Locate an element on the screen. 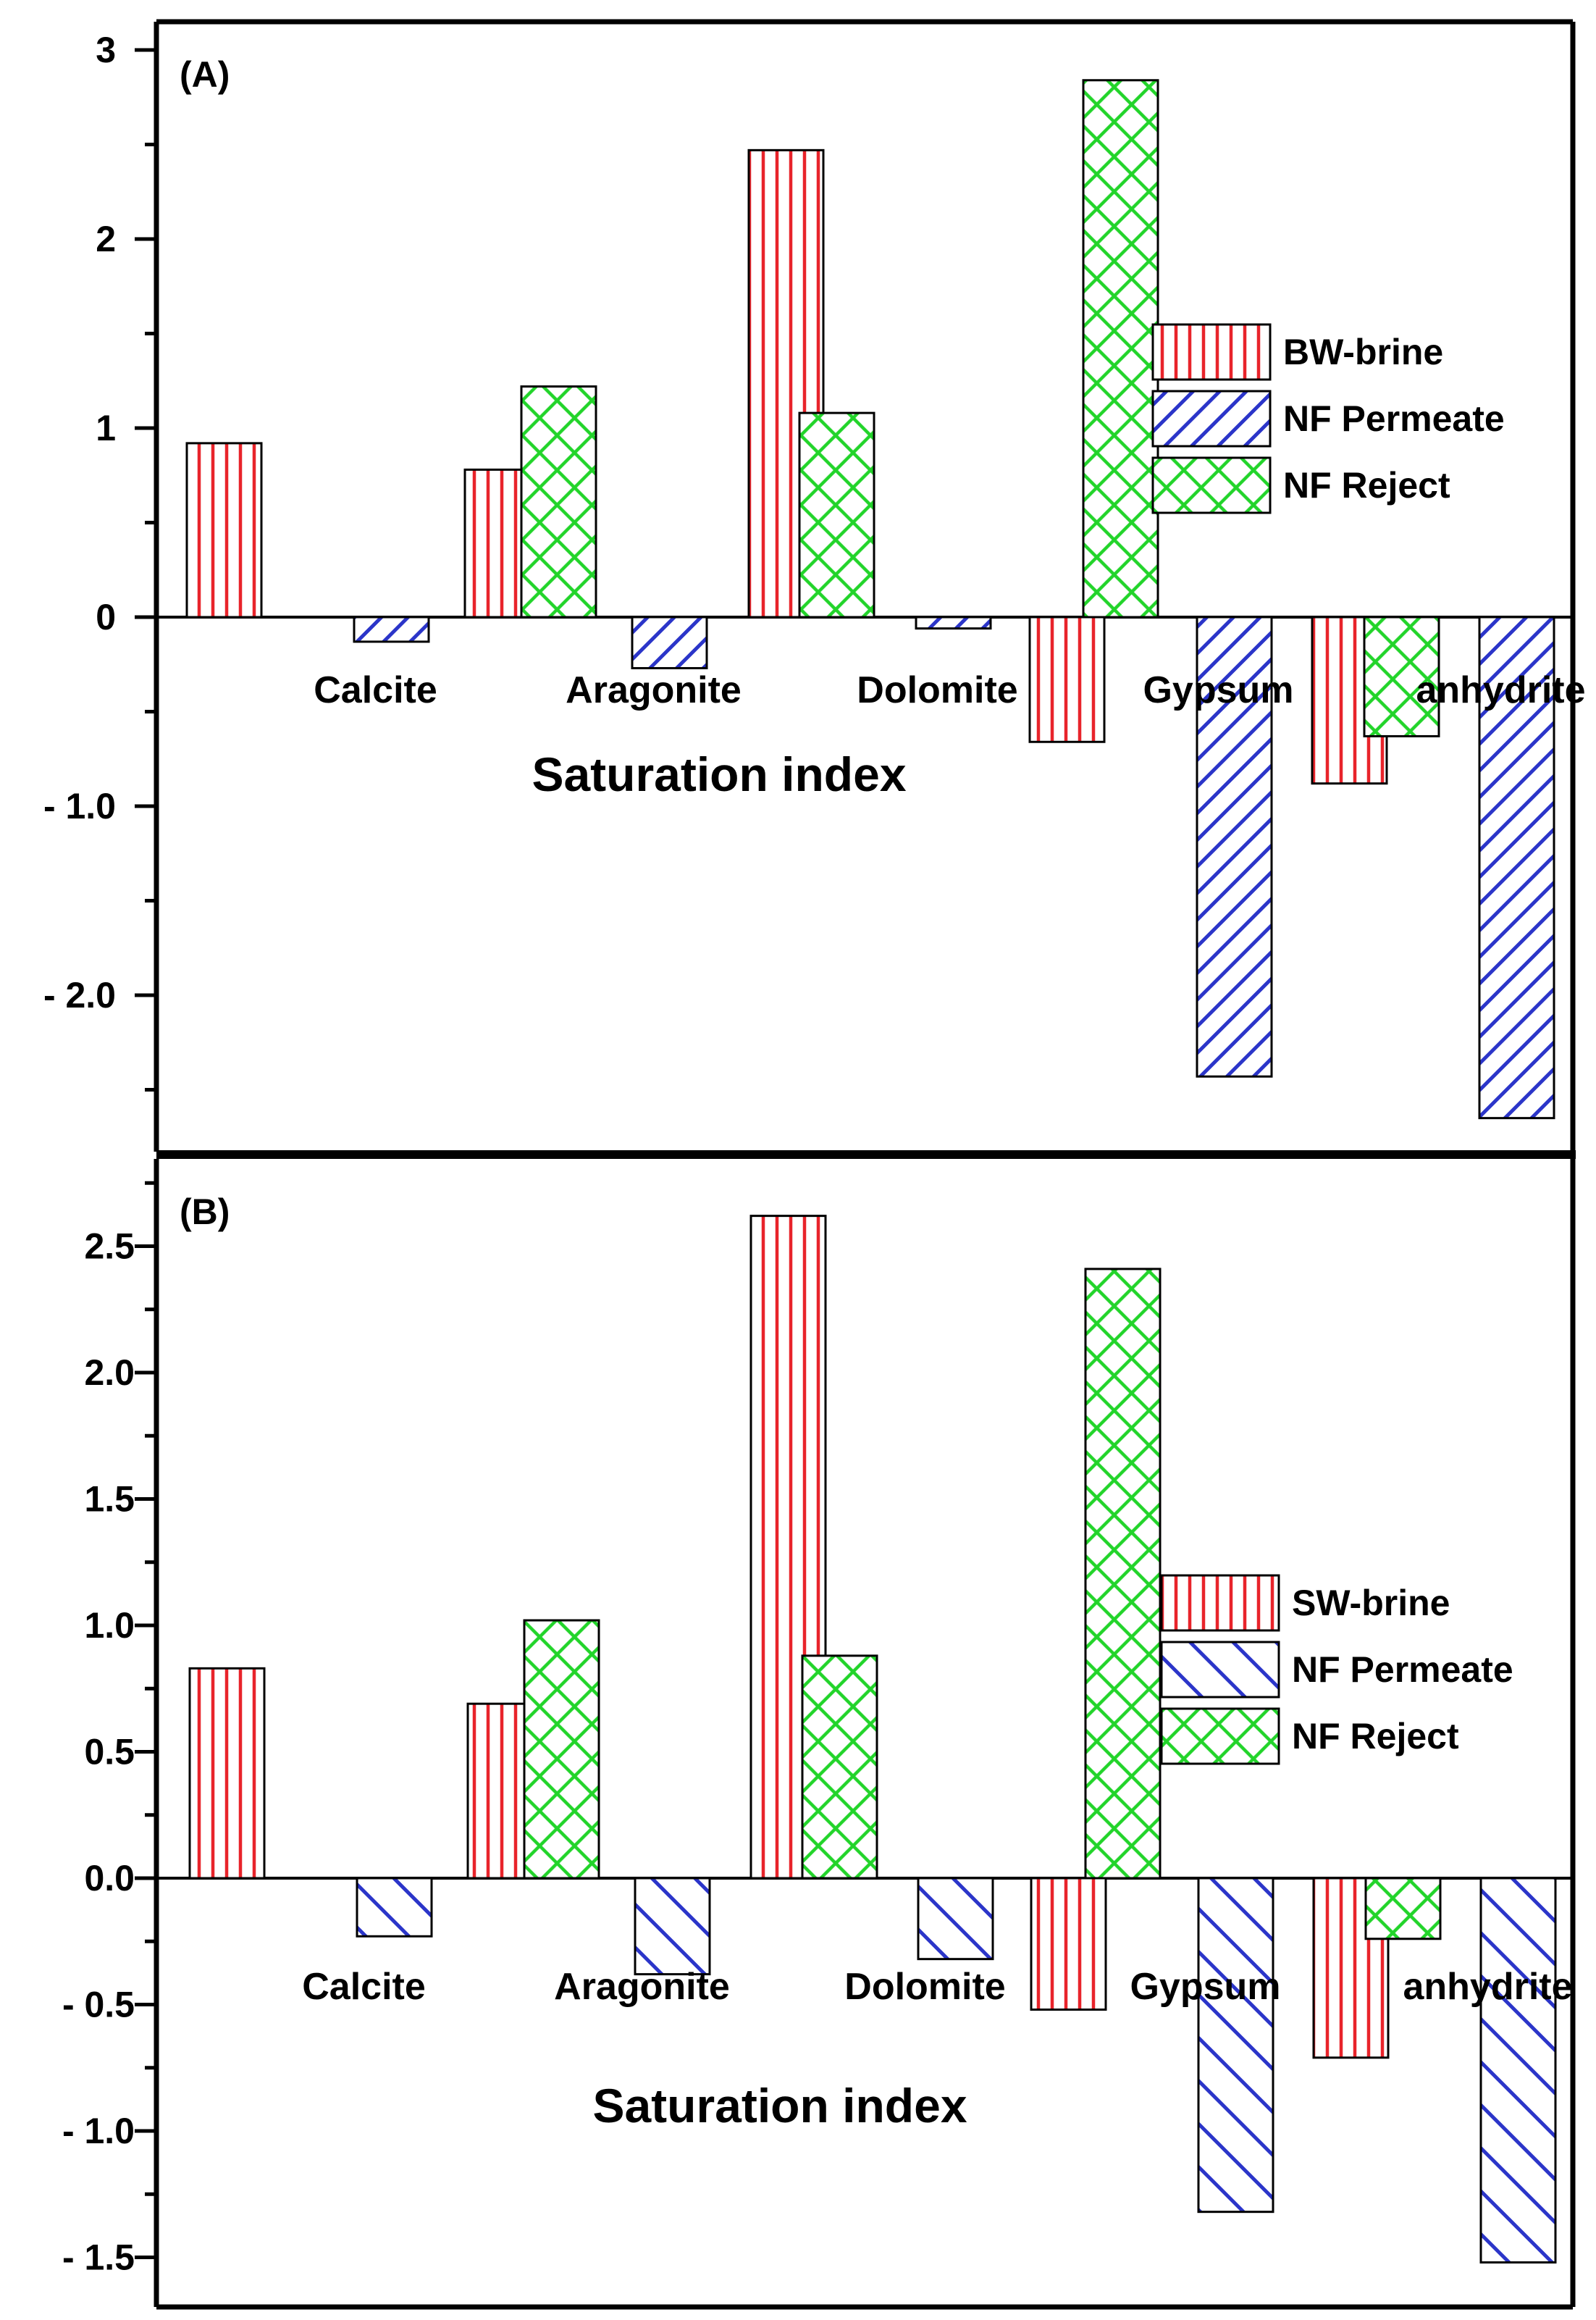  category-labels-a: Calcite Aragonite Dolomite Gypsum anhydrite is located at coordinates (949, 690).